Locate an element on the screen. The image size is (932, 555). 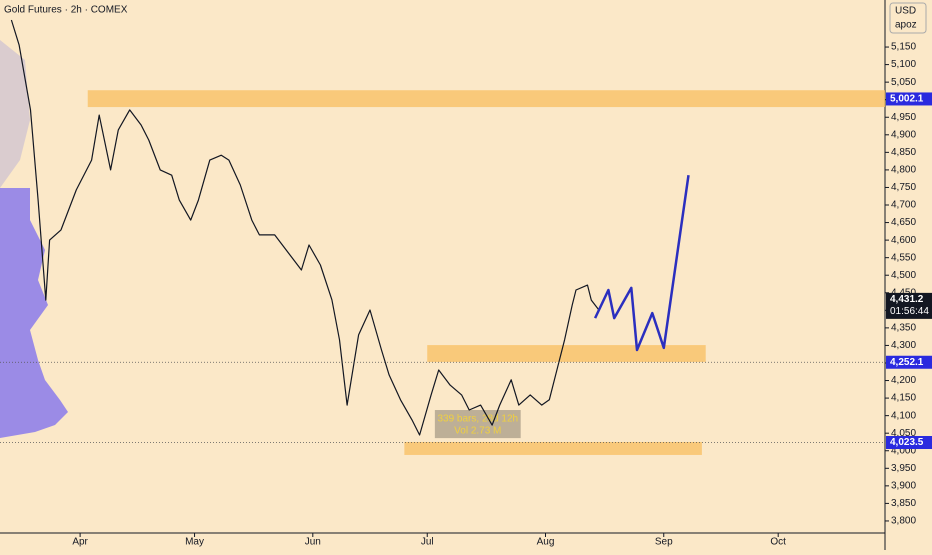
scale-label: apoz is located at coordinates (906, 25).